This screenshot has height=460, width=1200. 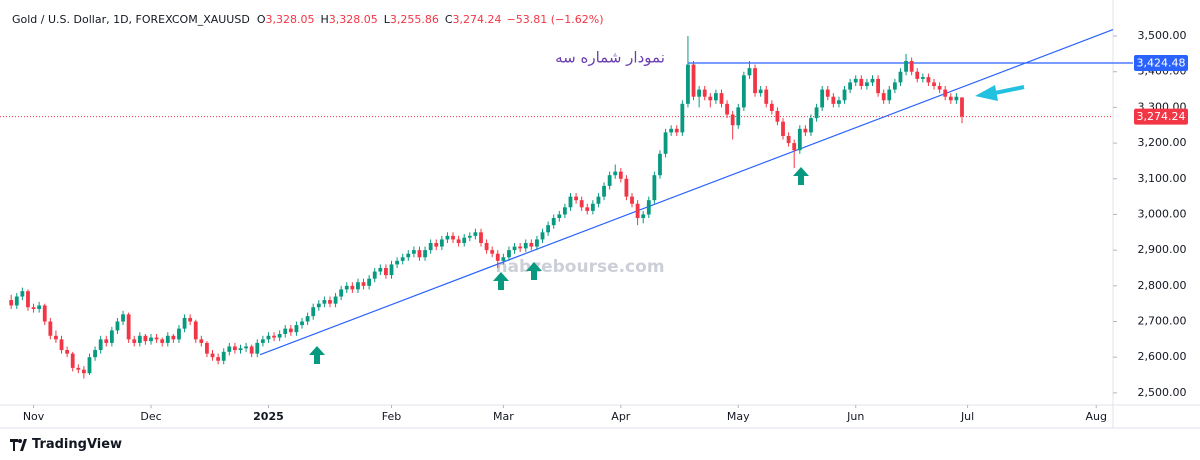 I want to click on watermark: nabzebourse.com, so click(x=579, y=267).